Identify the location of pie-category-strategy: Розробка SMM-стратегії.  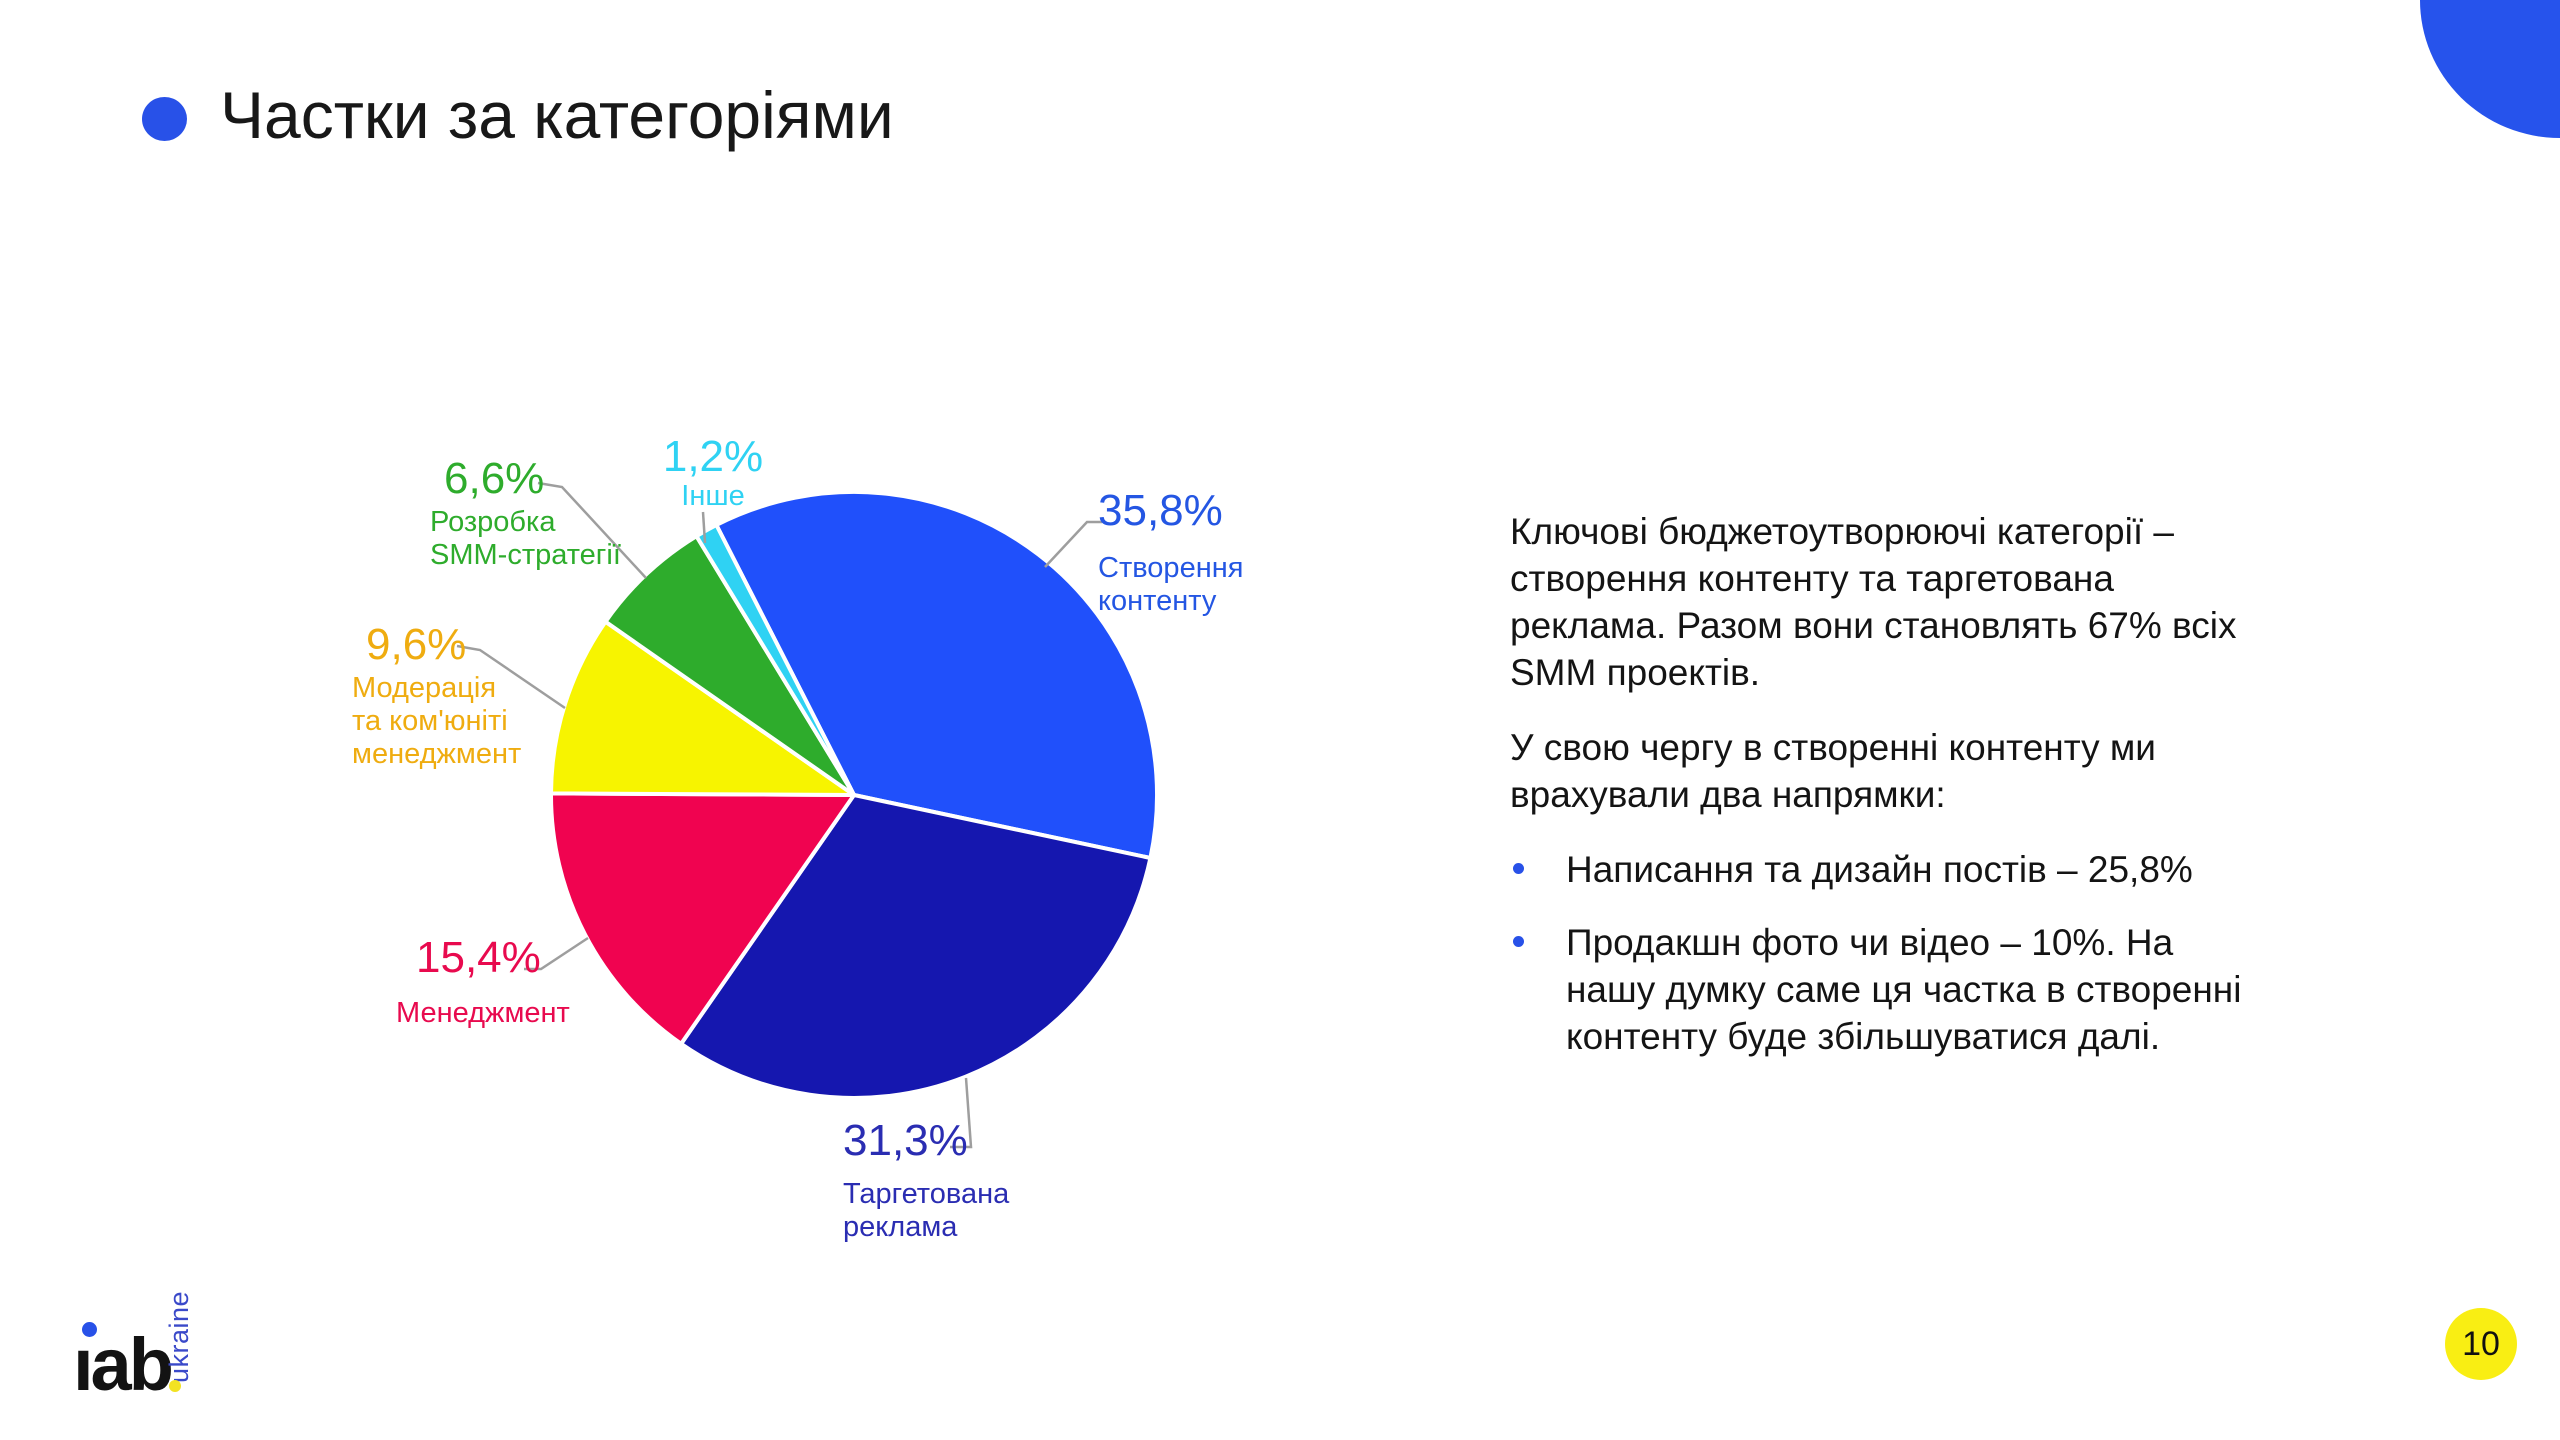
(525, 538).